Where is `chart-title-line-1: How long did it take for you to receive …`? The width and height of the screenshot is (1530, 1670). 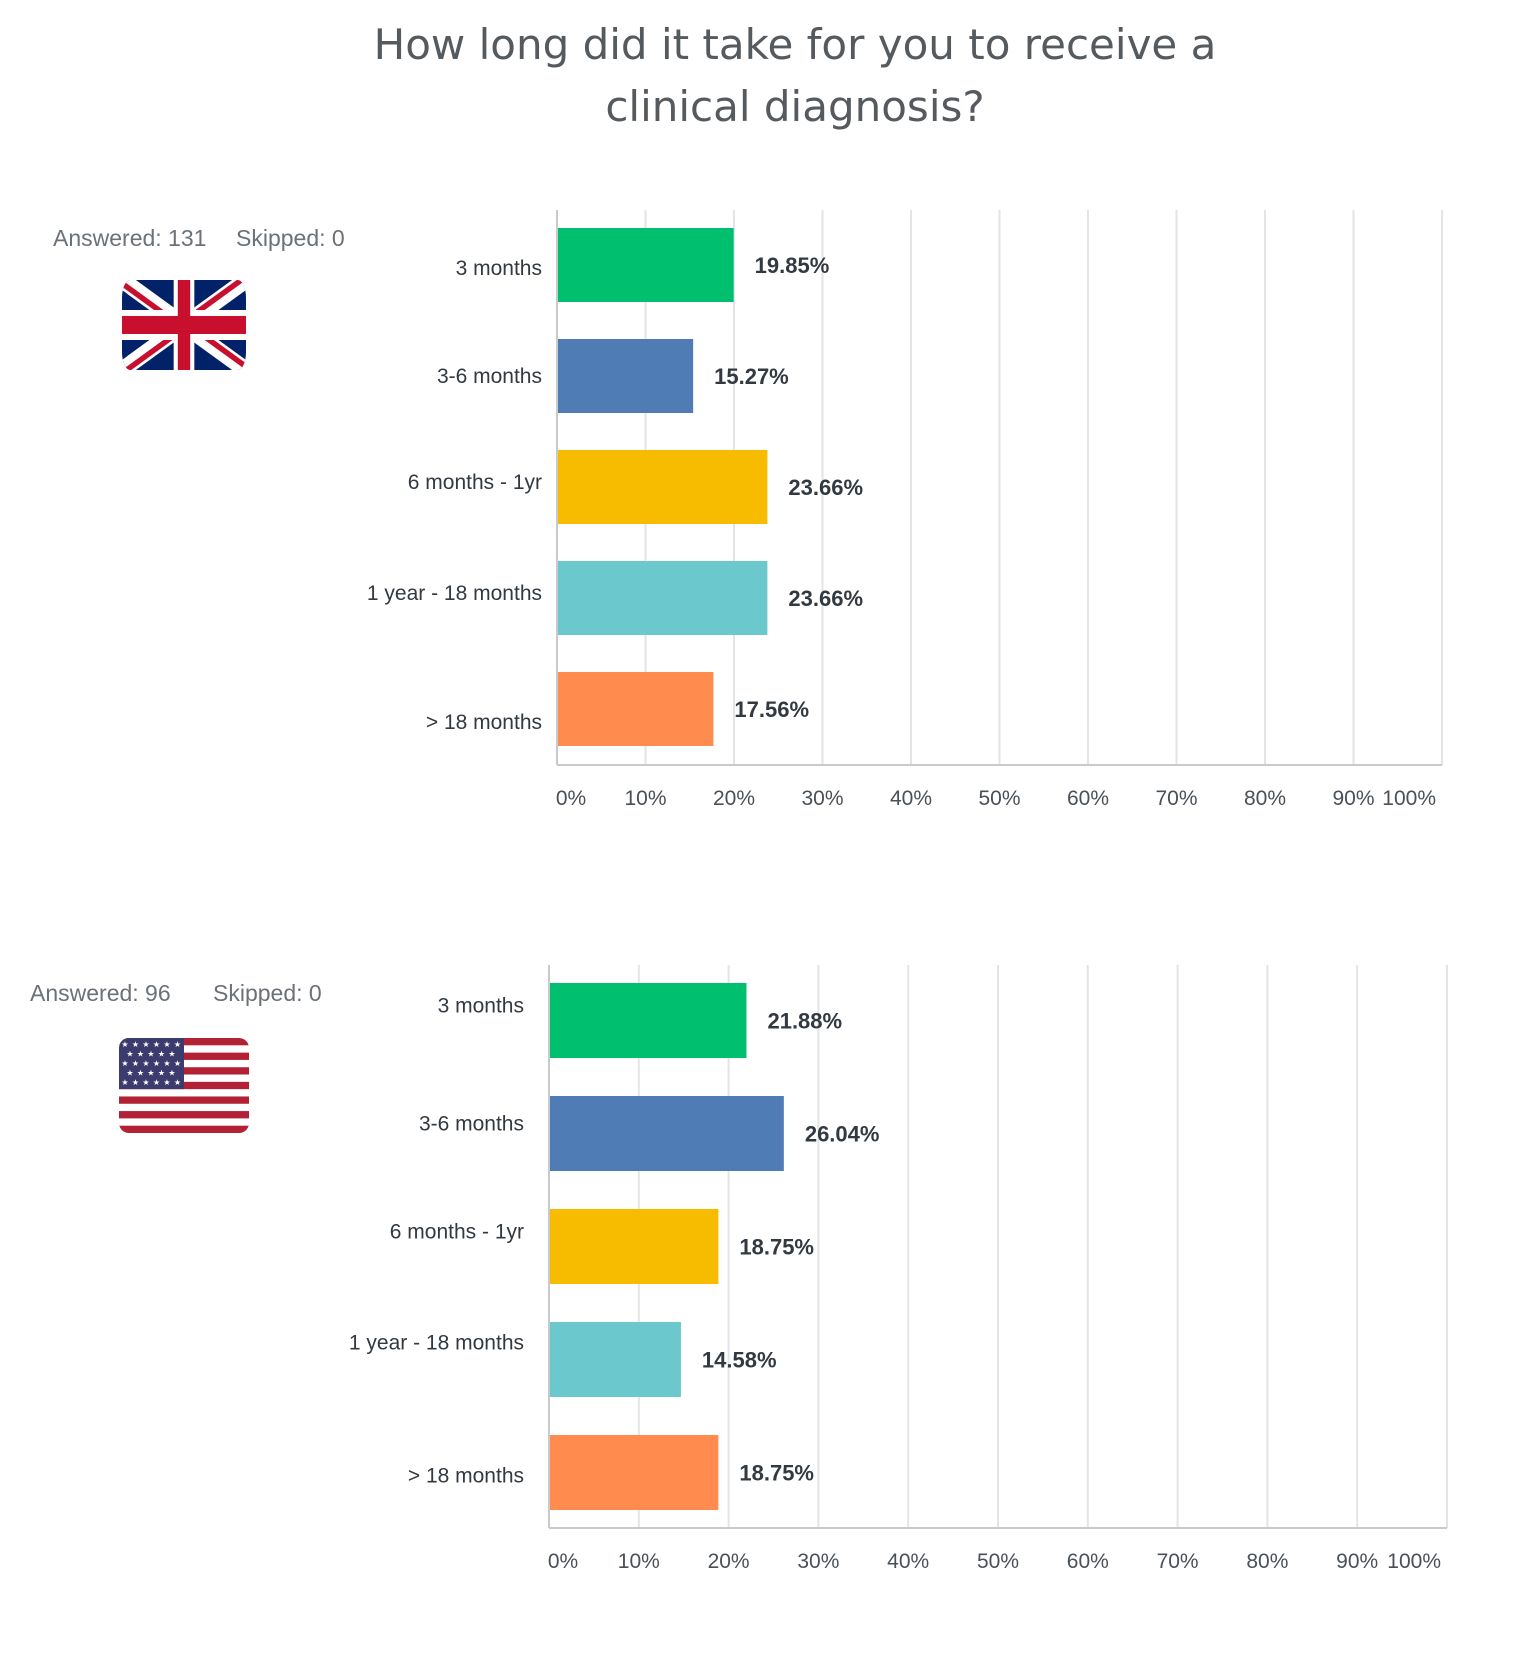 chart-title-line-1: How long did it take for you to receive … is located at coordinates (795, 44).